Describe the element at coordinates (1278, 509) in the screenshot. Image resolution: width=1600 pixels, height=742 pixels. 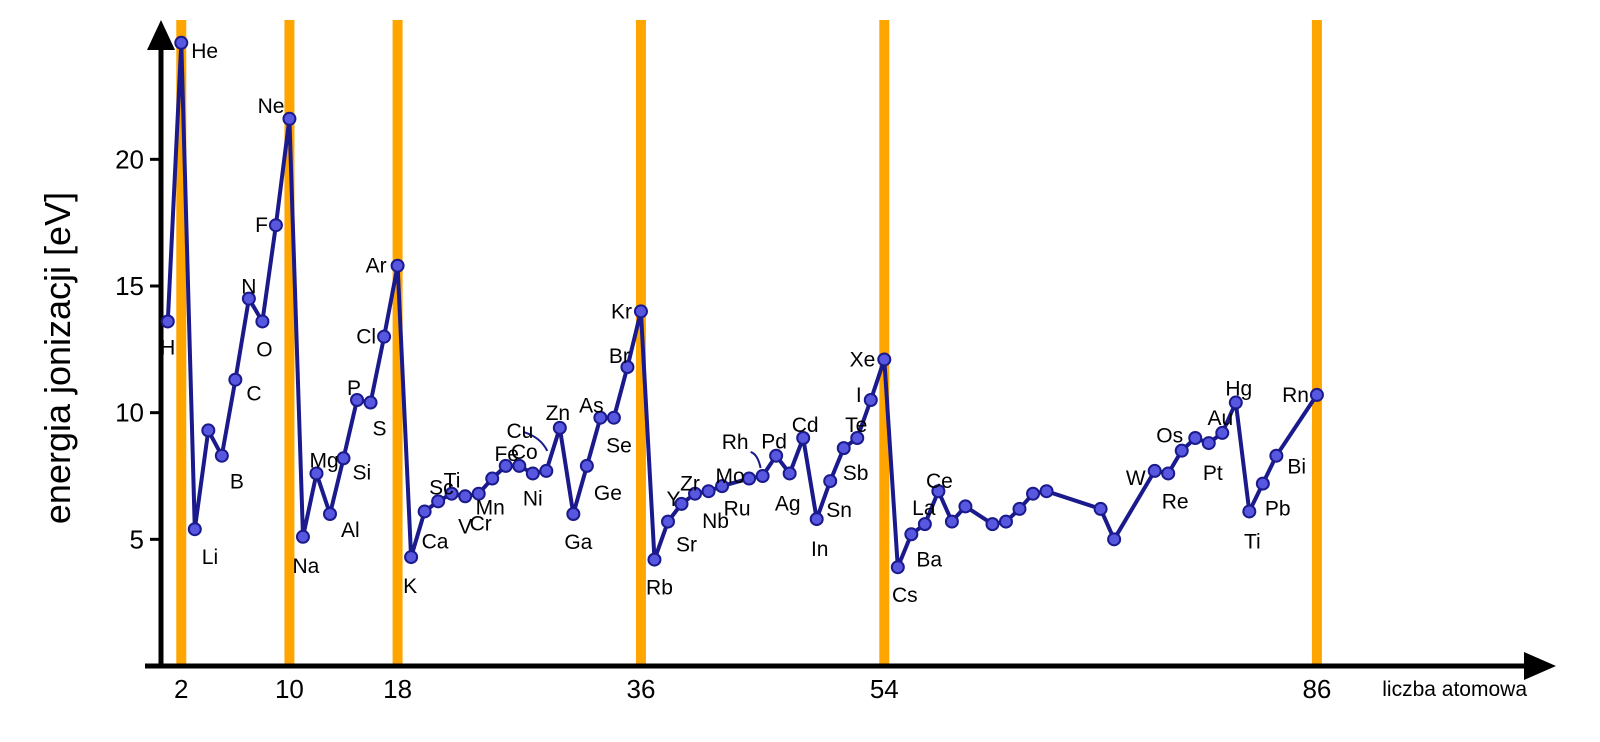
I see `point-label: Pb` at that location.